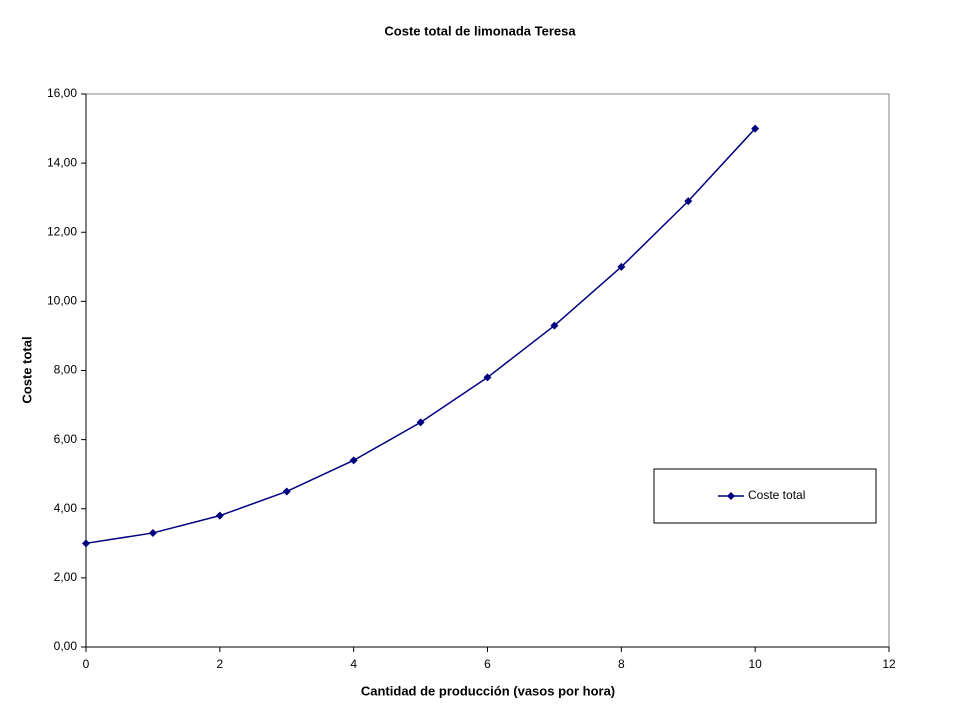 The width and height of the screenshot is (960, 720). What do you see at coordinates (755, 664) in the screenshot?
I see `x-tick-label: 10` at bounding box center [755, 664].